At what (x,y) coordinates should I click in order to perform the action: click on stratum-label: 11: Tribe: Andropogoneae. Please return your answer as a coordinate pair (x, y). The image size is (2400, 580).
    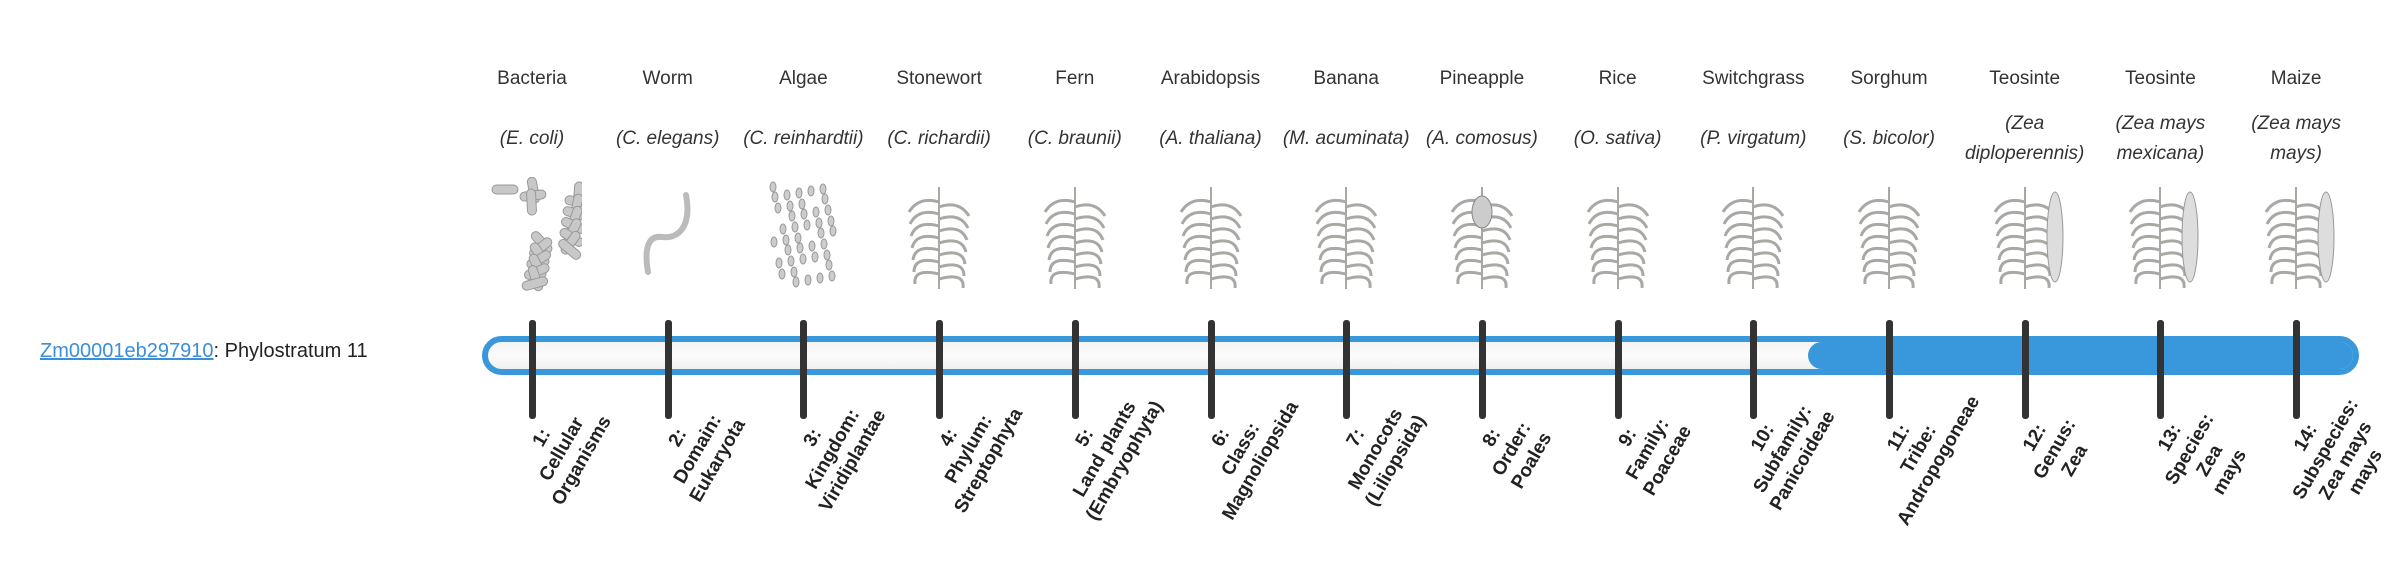
    Looking at the image, I should click on (1919, 449).